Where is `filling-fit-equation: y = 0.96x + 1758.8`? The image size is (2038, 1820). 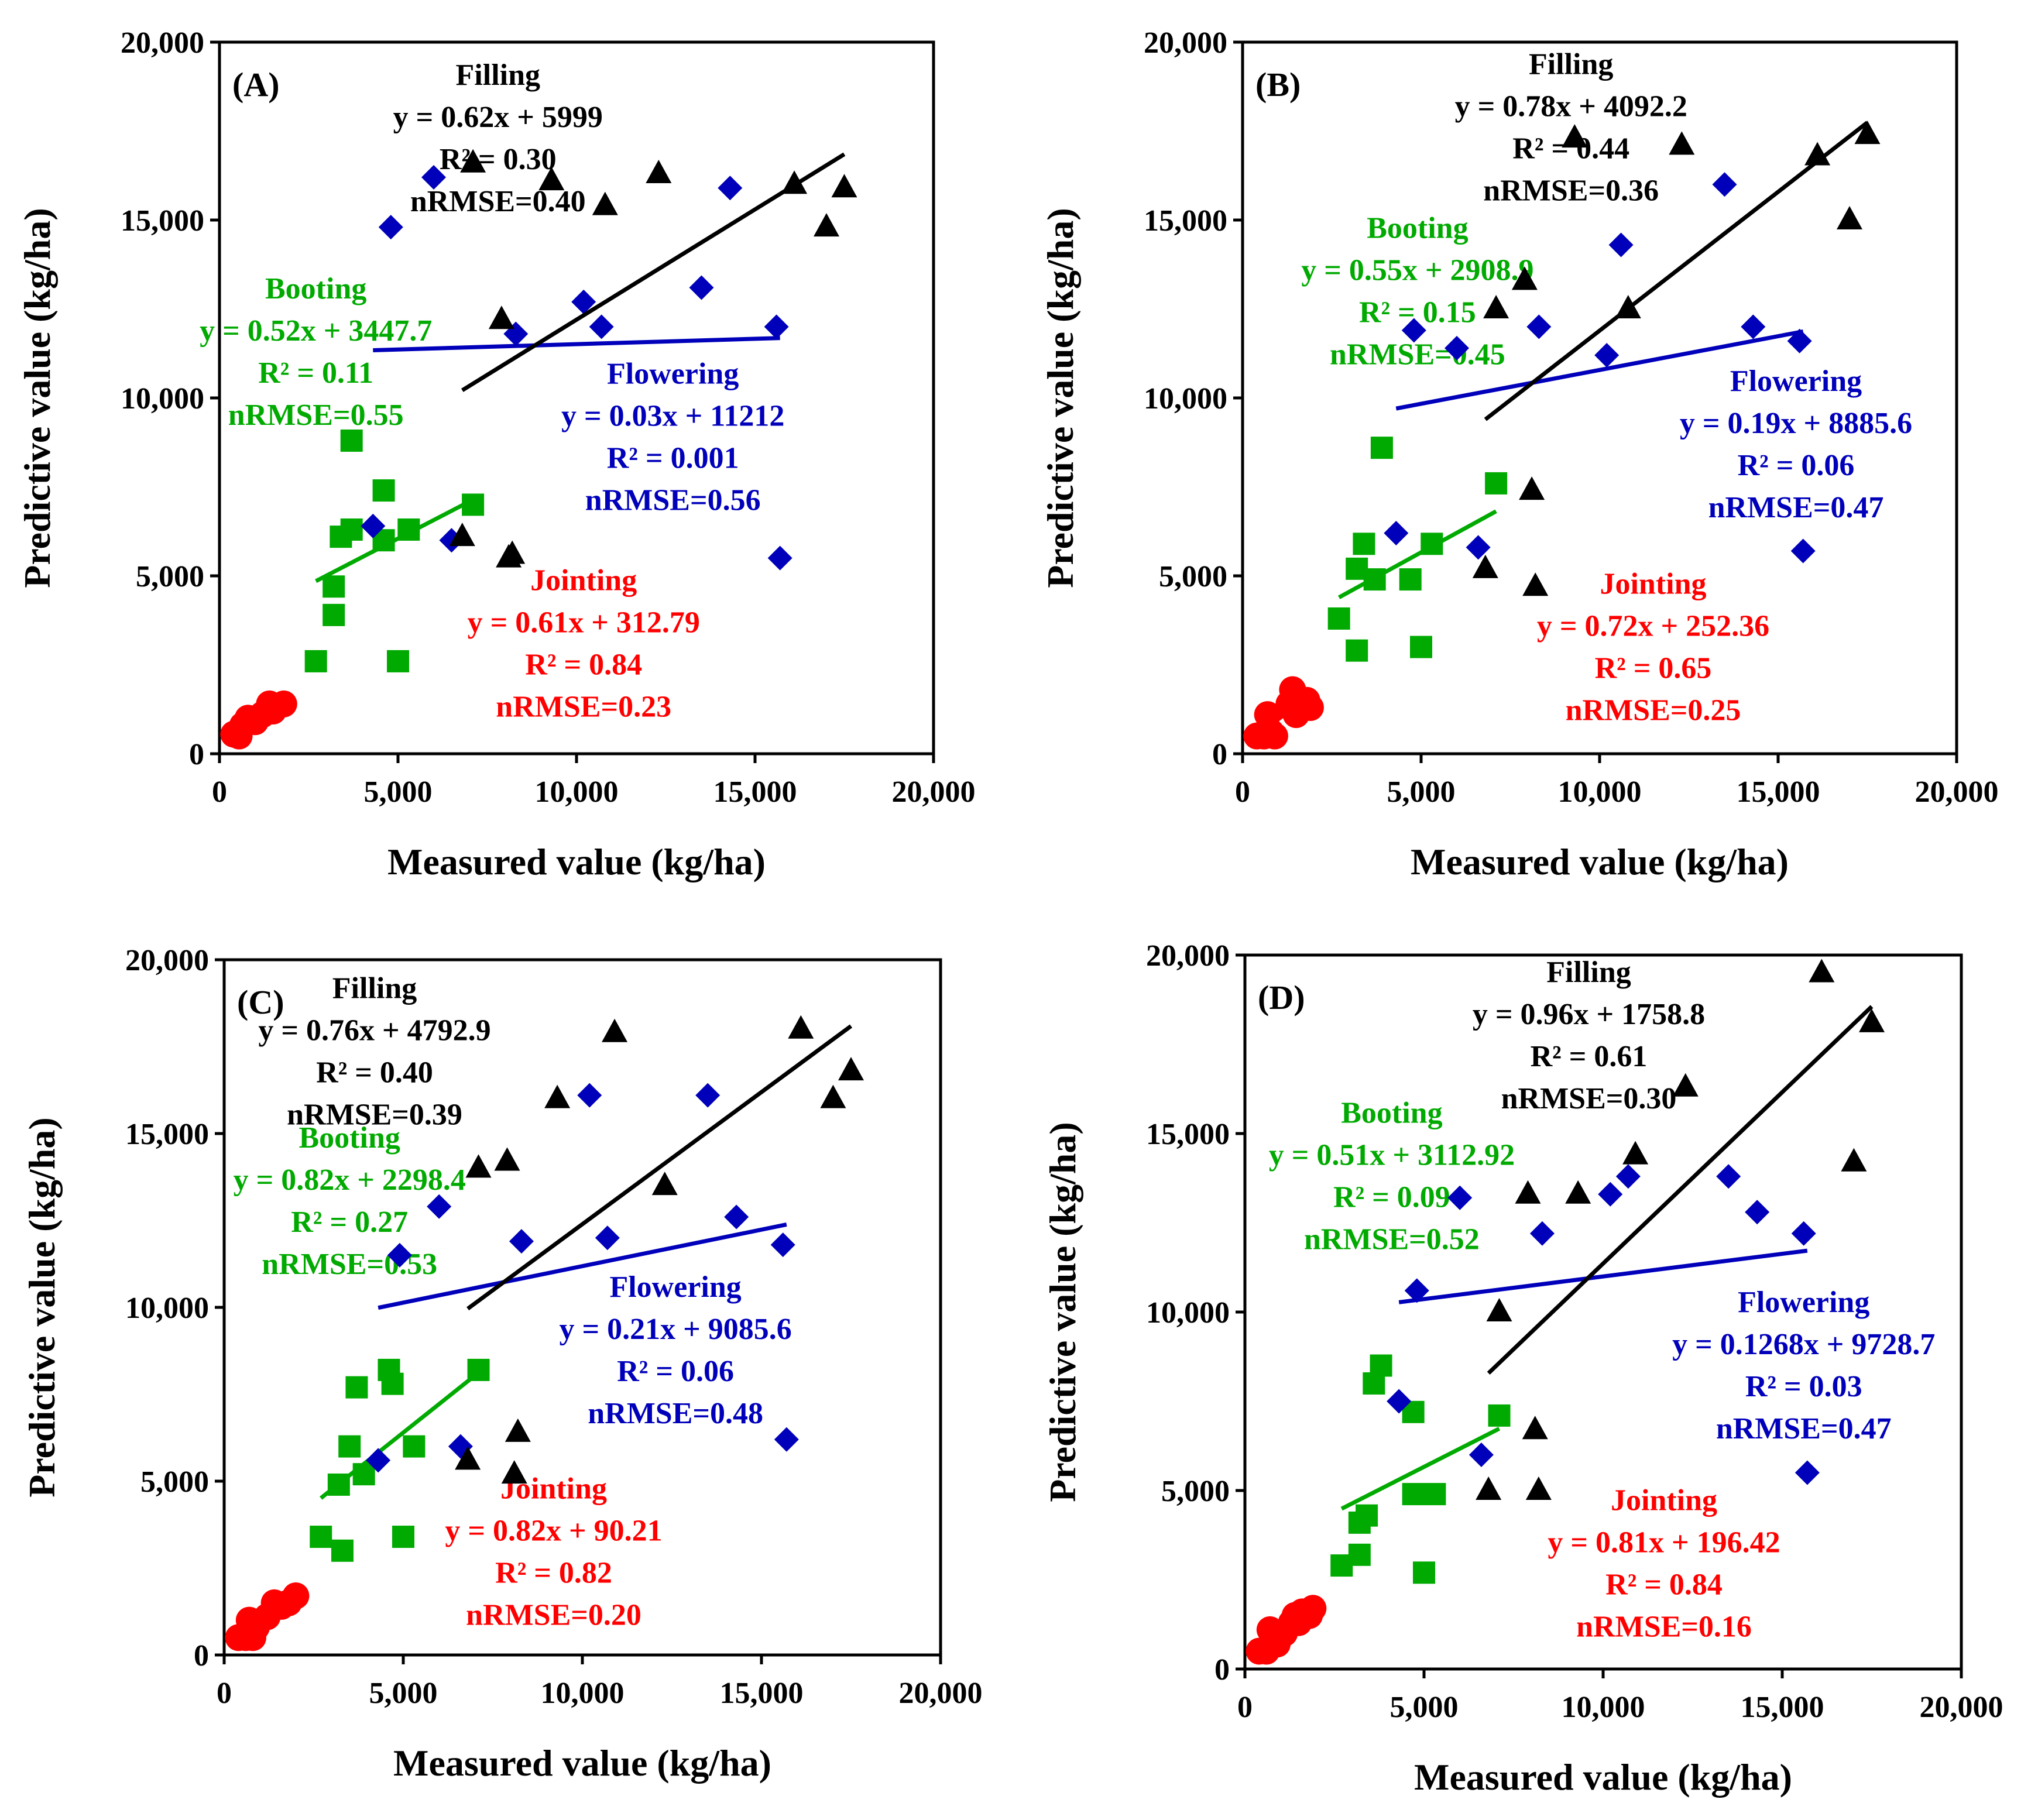
filling-fit-equation: y = 0.96x + 1758.8 is located at coordinates (1589, 1014).